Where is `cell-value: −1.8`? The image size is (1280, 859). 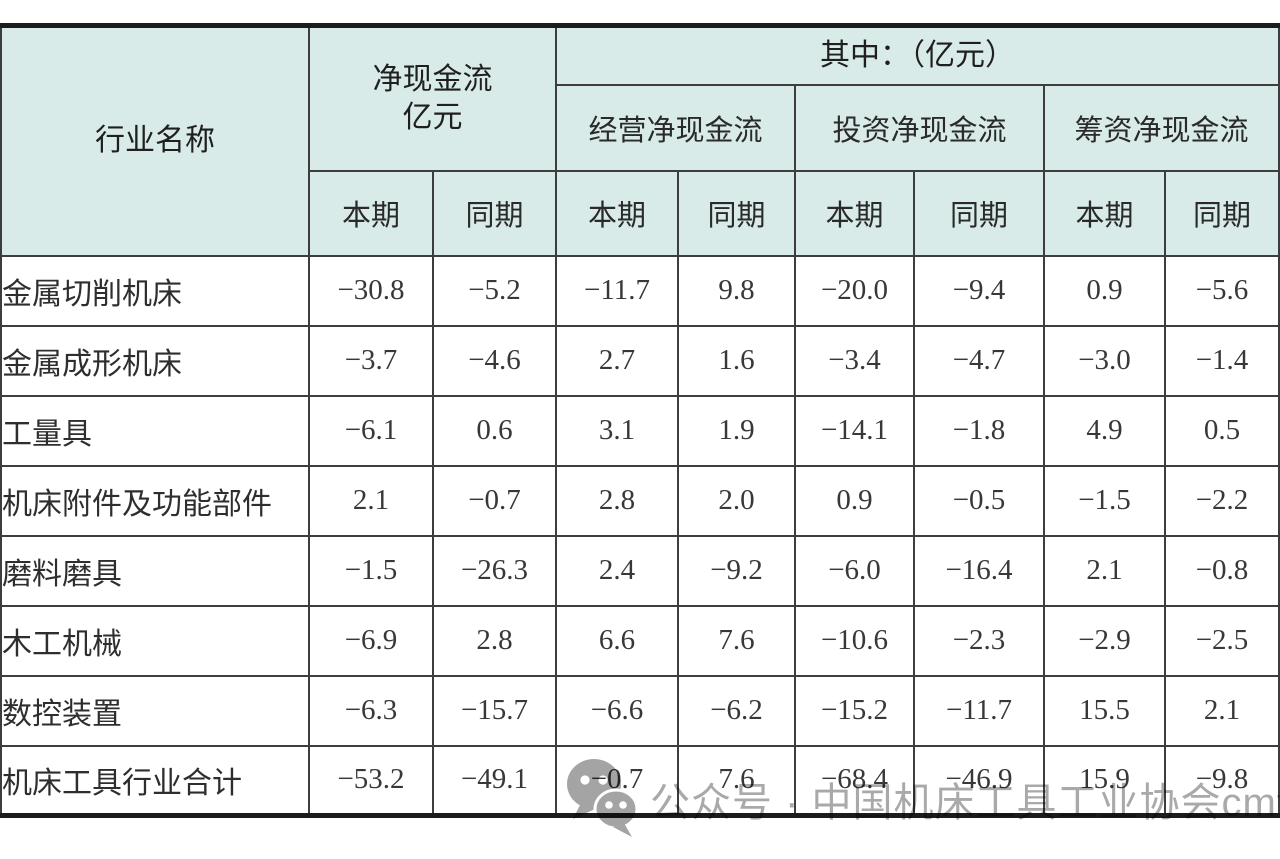
cell-value: −1.8 is located at coordinates (979, 430).